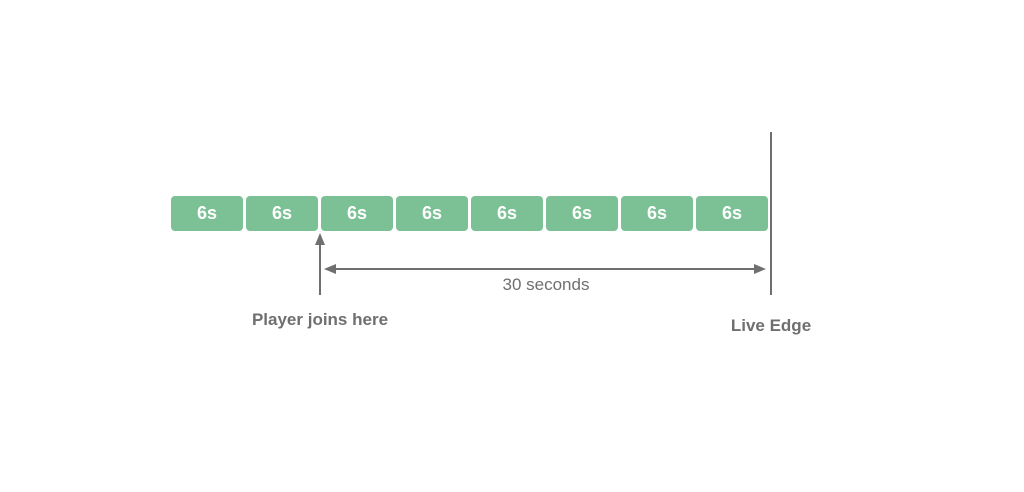 The image size is (1024, 492). What do you see at coordinates (546, 284) in the screenshot?
I see `duration-label: 30 seconds` at bounding box center [546, 284].